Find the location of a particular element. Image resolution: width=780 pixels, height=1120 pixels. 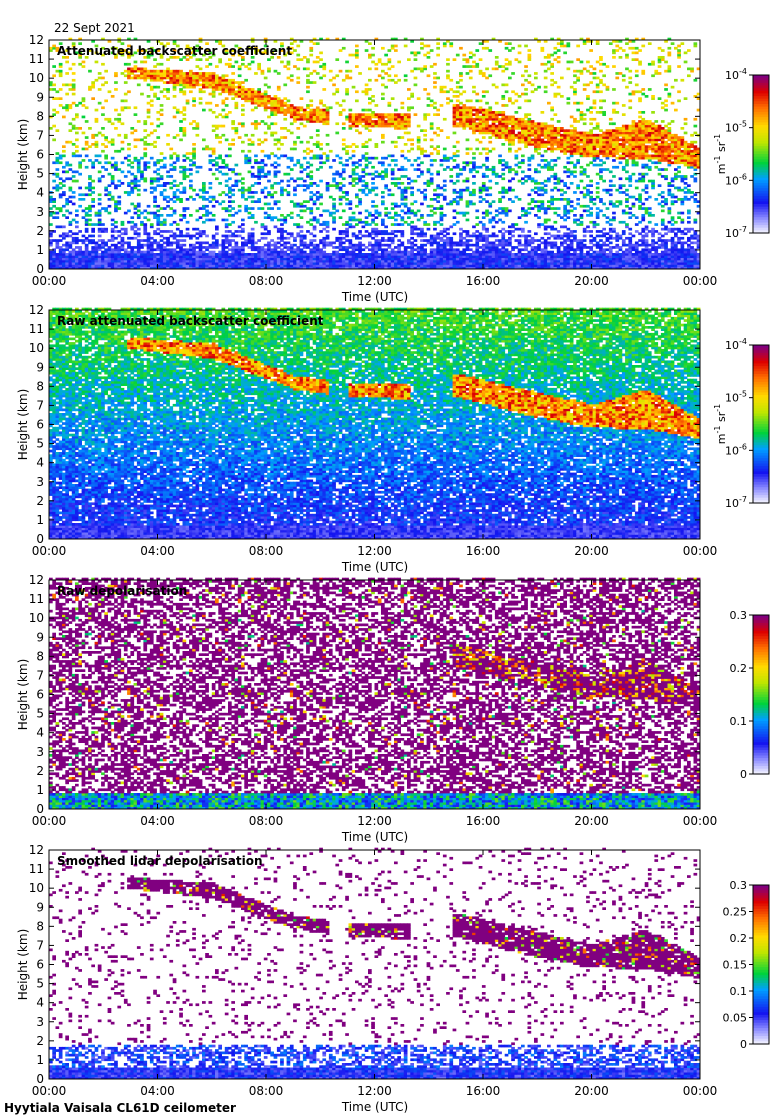

y-axis-label: Height (km) is located at coordinates (23, 694).